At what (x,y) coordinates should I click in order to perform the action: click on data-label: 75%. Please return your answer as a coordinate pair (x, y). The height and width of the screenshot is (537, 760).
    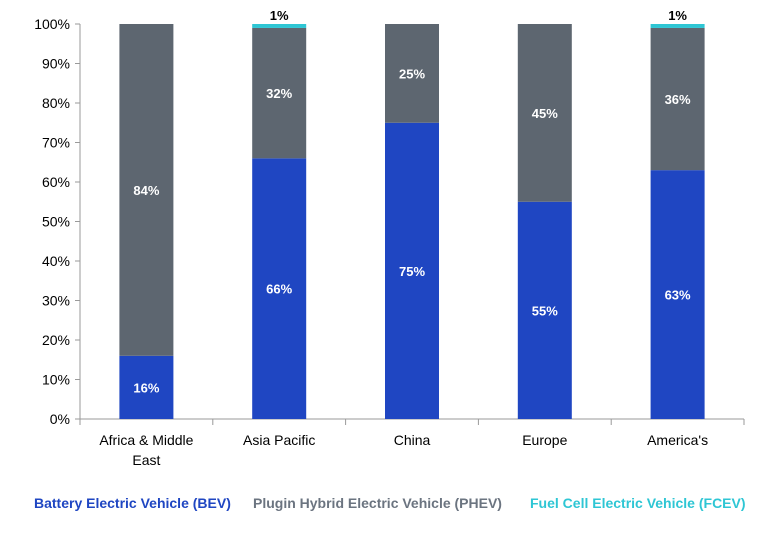
    Looking at the image, I should click on (412, 271).